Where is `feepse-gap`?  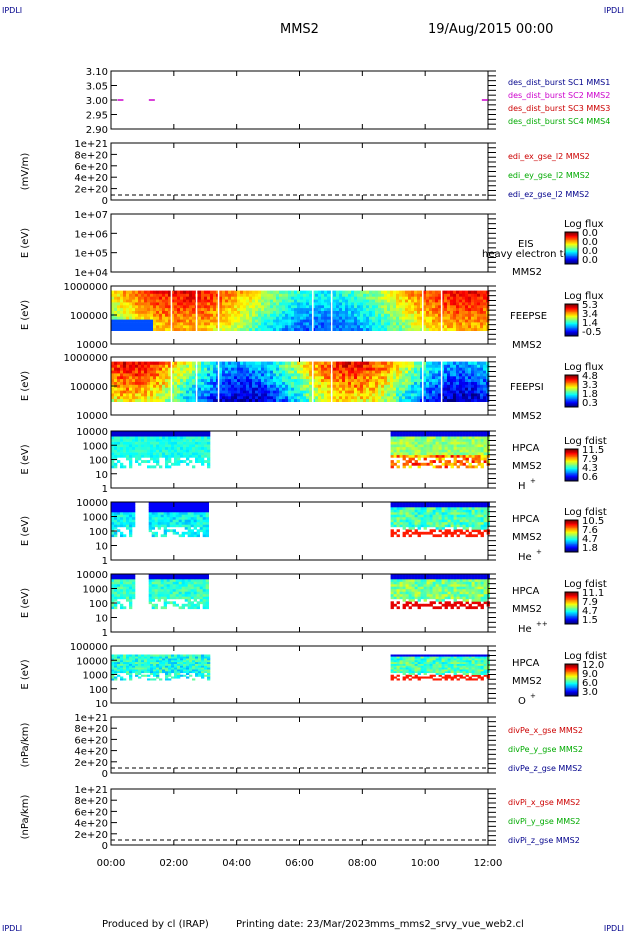
feepse-gap is located at coordinates (313, 315).